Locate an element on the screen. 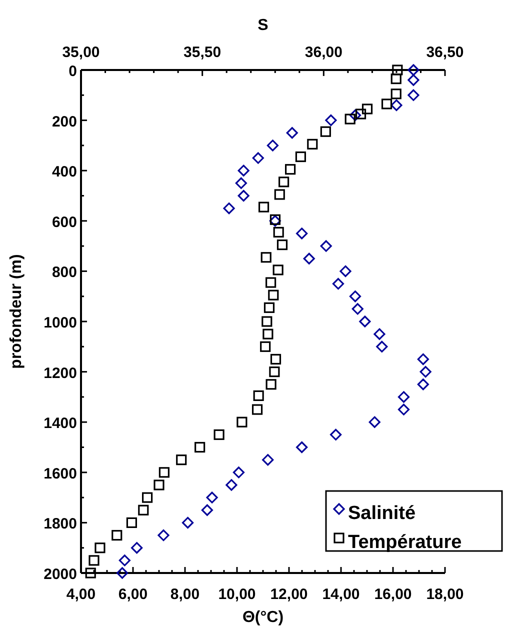 The width and height of the screenshot is (505, 640). y-tick-label: 2000 is located at coordinates (60, 574).